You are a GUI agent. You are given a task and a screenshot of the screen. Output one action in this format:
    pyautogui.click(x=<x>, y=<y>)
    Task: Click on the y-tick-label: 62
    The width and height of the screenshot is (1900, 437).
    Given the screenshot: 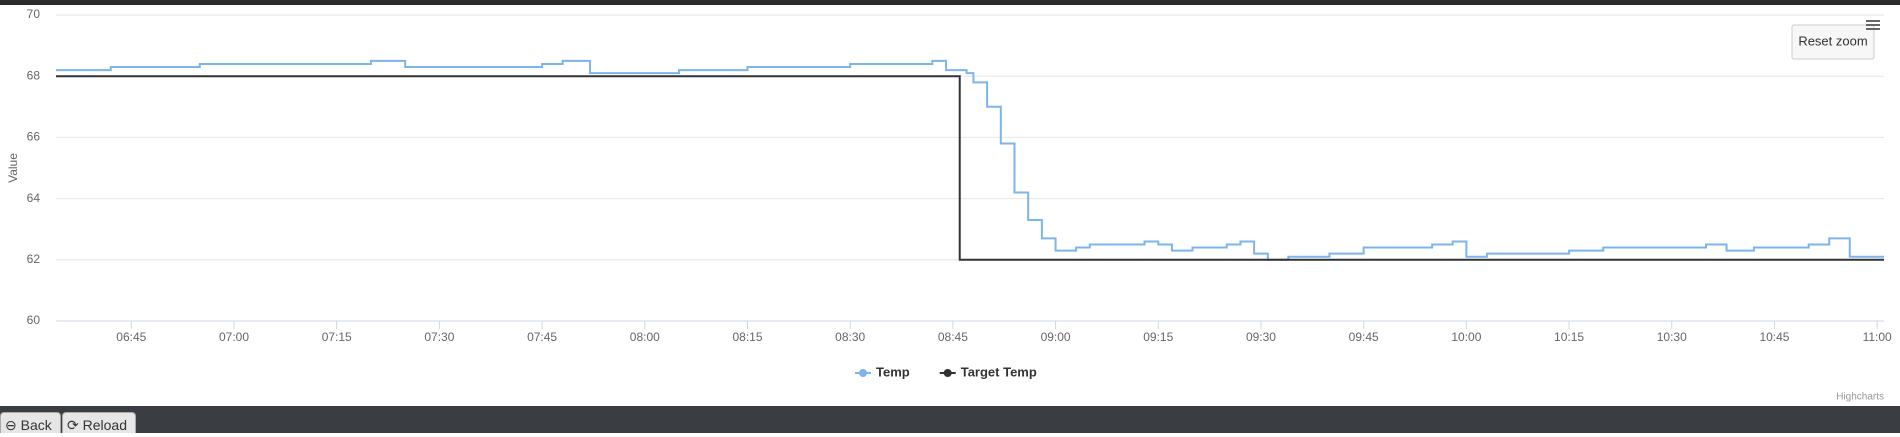 What is the action you would take?
    pyautogui.click(x=34, y=259)
    